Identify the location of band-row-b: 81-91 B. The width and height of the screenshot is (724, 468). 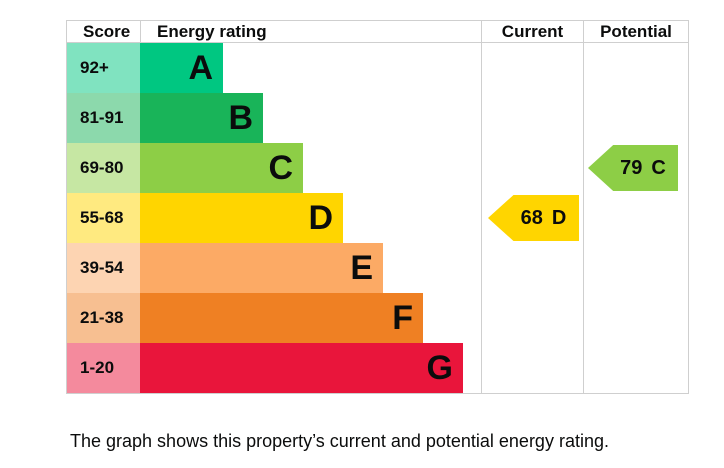
(274, 118).